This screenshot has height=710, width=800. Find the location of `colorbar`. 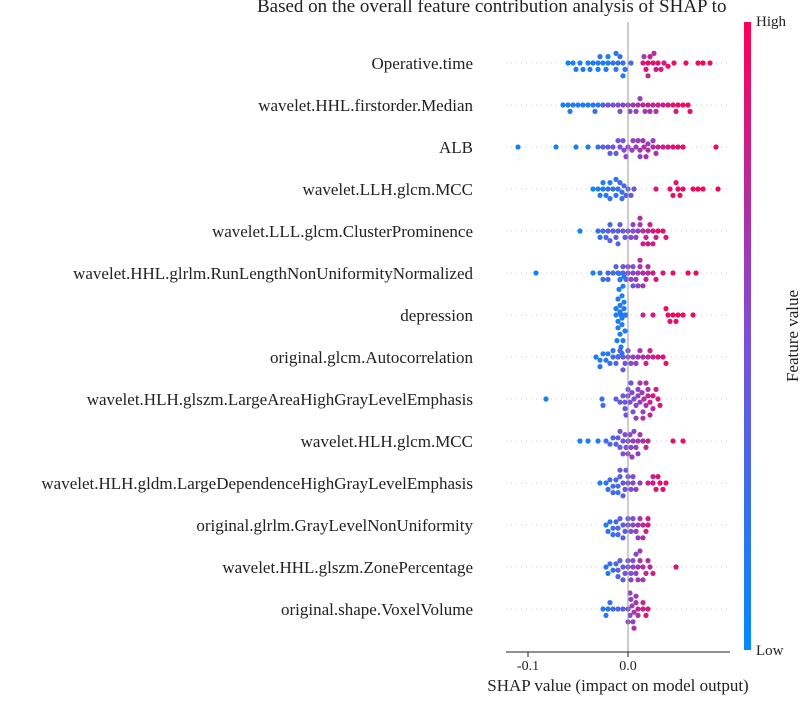

colorbar is located at coordinates (747, 336).